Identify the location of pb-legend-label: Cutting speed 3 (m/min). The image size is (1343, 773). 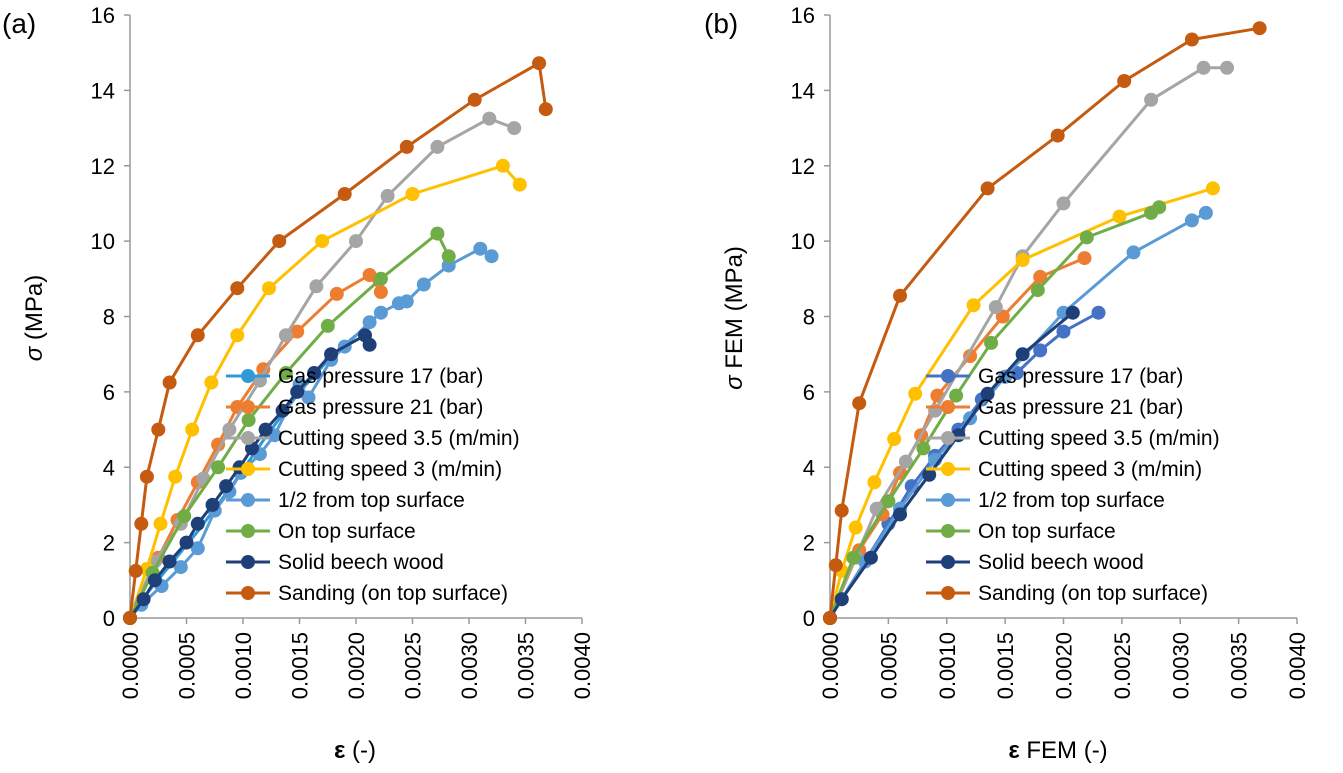
(1090, 469).